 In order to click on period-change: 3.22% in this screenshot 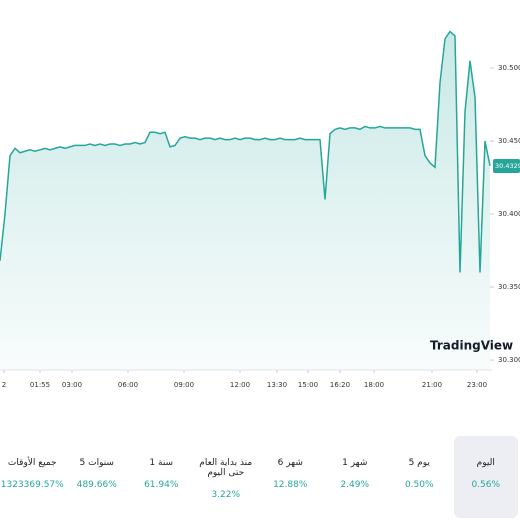, I will do `click(226, 495)`.